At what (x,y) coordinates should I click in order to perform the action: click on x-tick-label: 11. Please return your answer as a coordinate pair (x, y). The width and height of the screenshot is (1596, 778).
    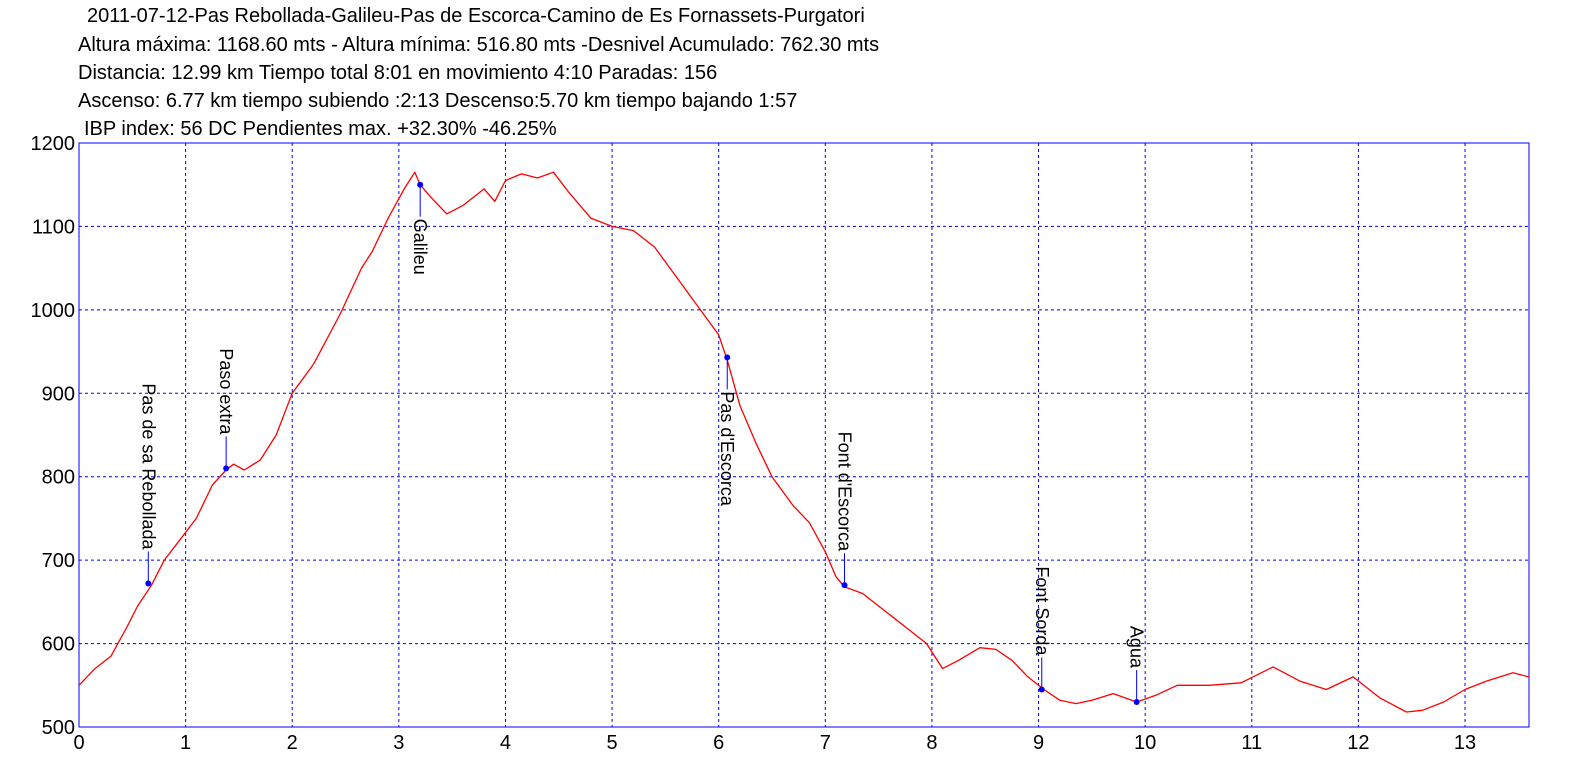
    Looking at the image, I should click on (1251, 743).